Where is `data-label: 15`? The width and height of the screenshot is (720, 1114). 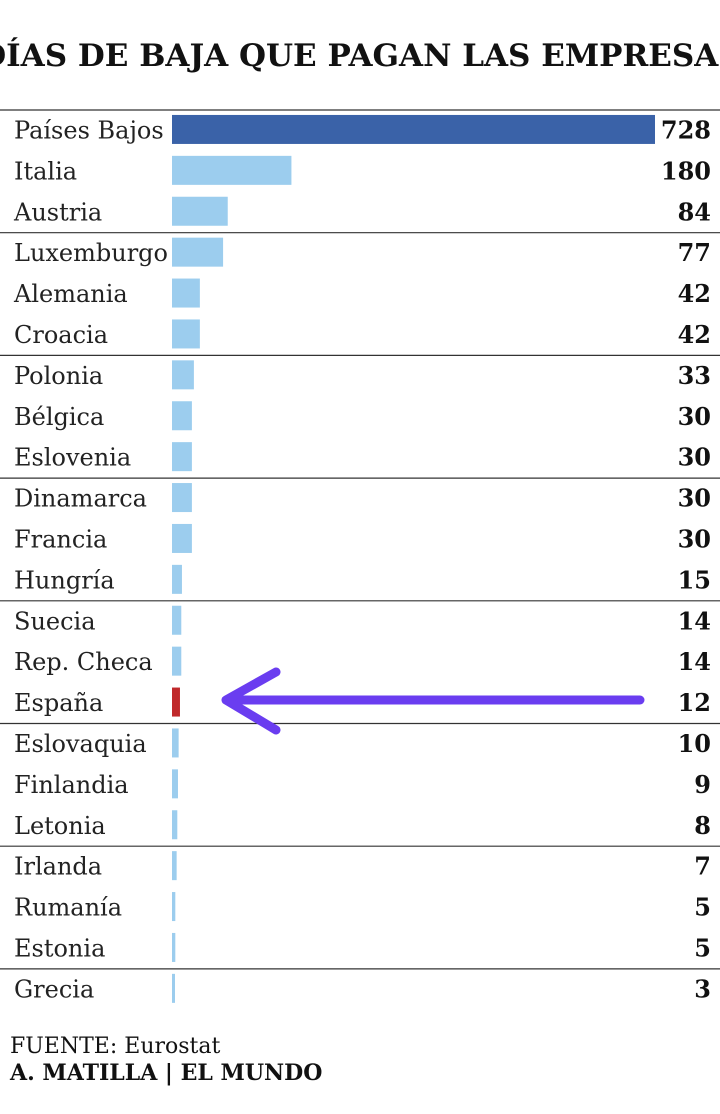 data-label: 15 is located at coordinates (694, 579).